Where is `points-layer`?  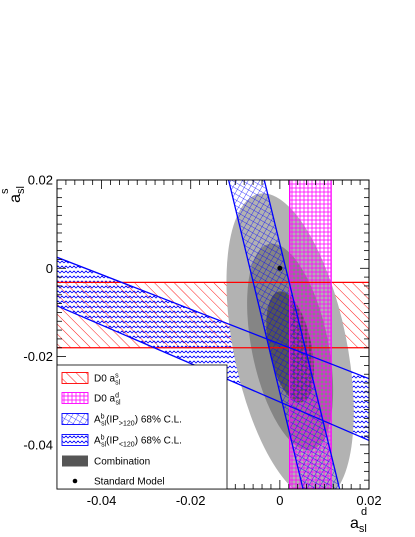 points-layer is located at coordinates (280, 268).